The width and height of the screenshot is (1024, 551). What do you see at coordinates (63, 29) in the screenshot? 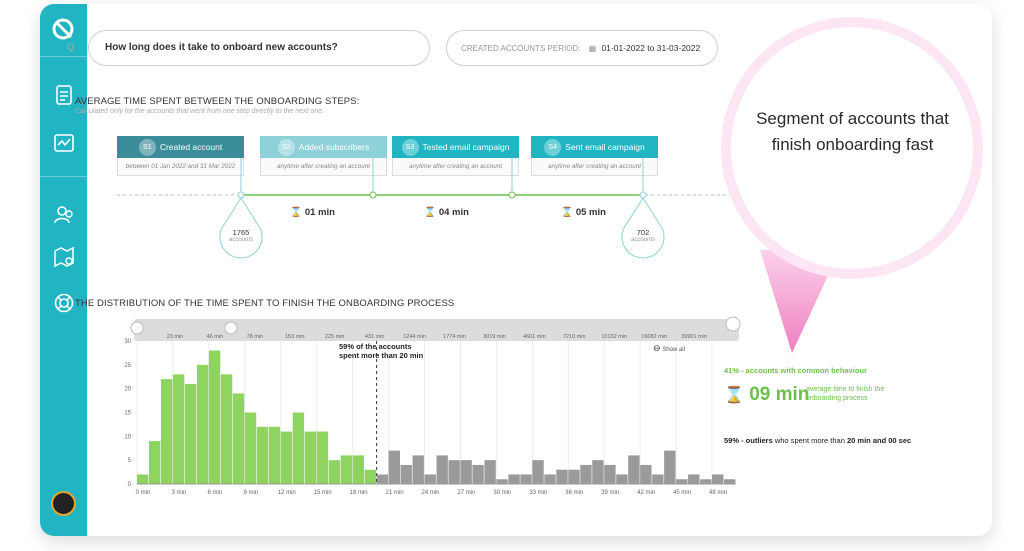
I see `app-logo-icon` at bounding box center [63, 29].